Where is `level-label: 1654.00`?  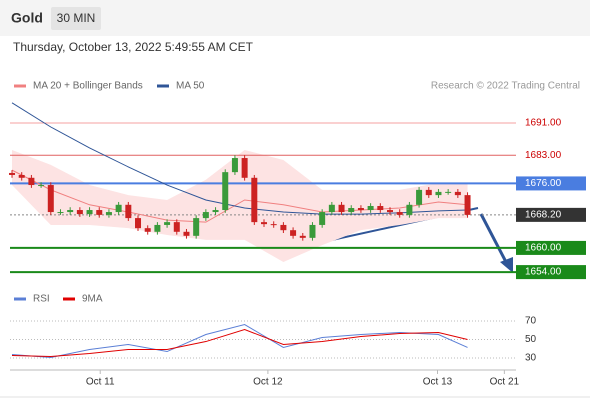
level-label: 1654.00 is located at coordinates (543, 272).